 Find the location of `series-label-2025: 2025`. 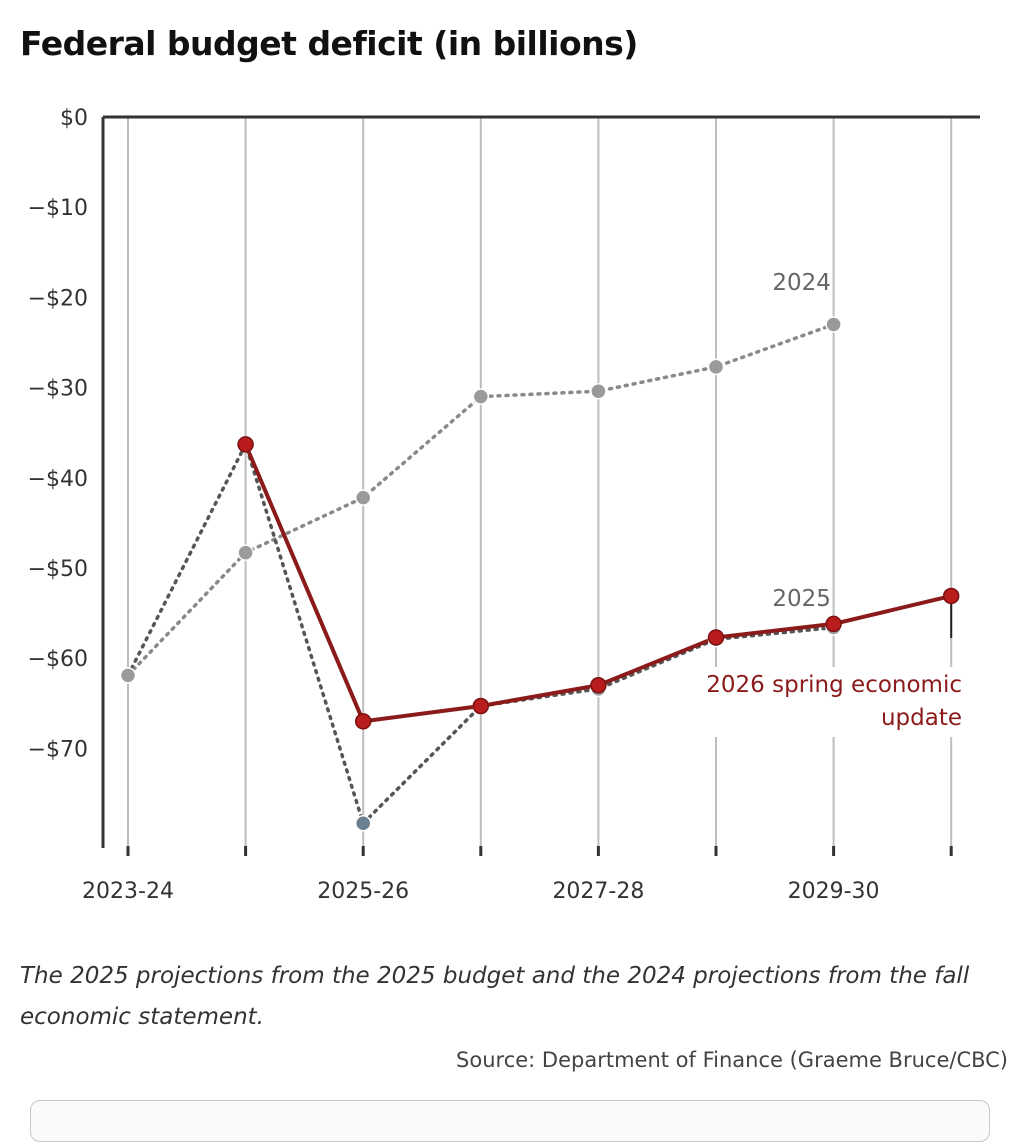

series-label-2025: 2025 is located at coordinates (801, 599).